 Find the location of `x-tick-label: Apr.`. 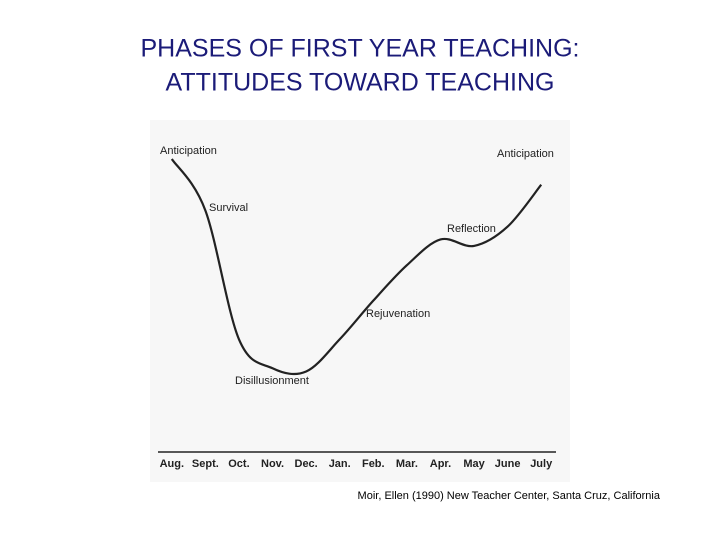

x-tick-label: Apr. is located at coordinates (440, 464).